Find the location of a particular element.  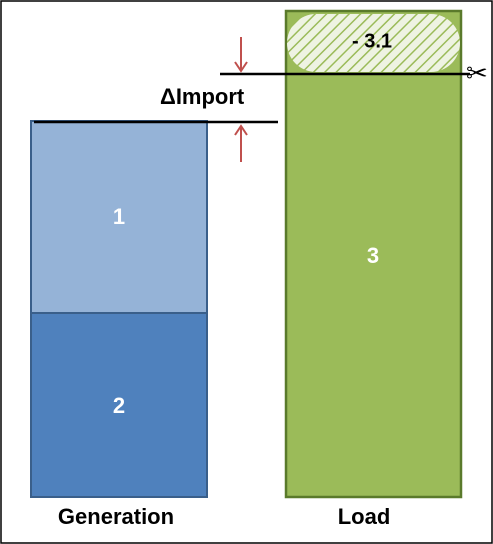

load-cut-region is located at coordinates (373, 43).